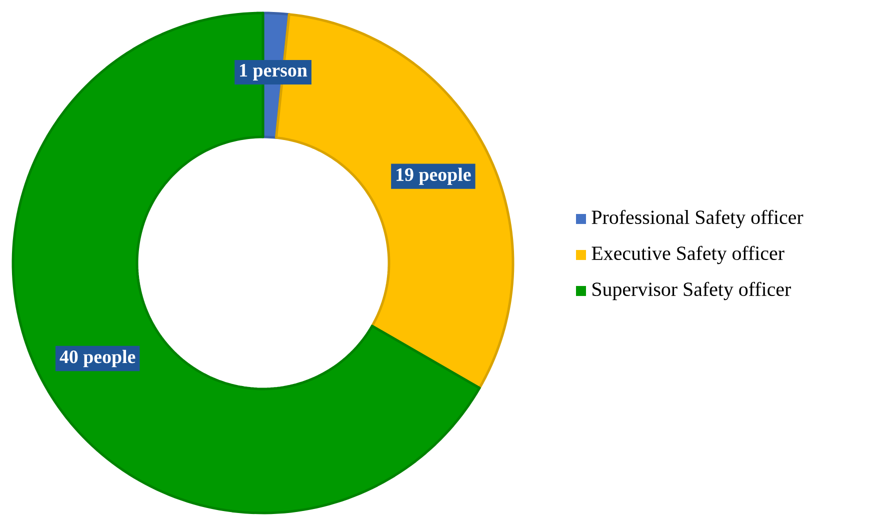 This screenshot has width=880, height=516. I want to click on data-label: 40 people, so click(98, 359).